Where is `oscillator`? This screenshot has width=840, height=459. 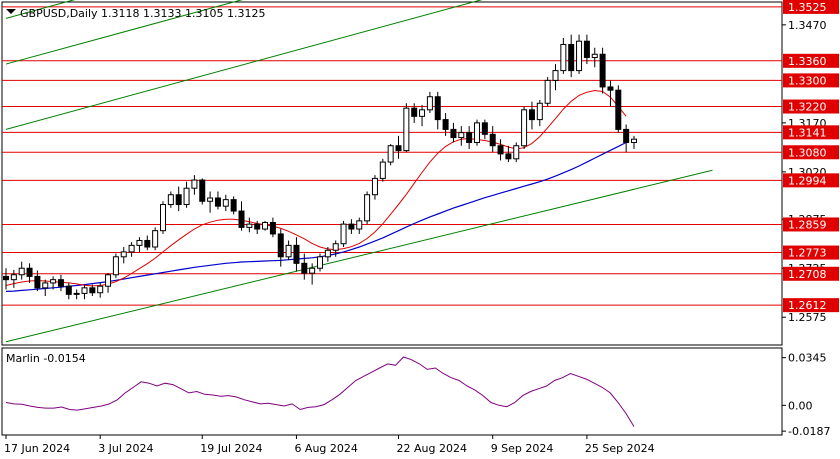
oscillator is located at coordinates (320, 391).